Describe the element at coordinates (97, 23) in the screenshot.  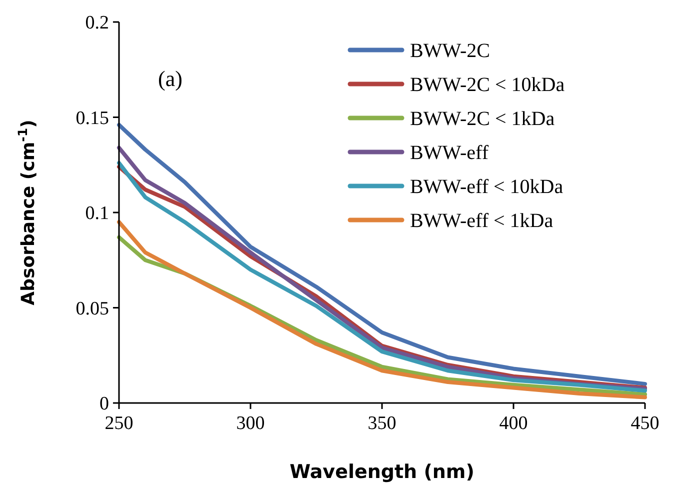
I see `y-tick-label: 0.2` at that location.